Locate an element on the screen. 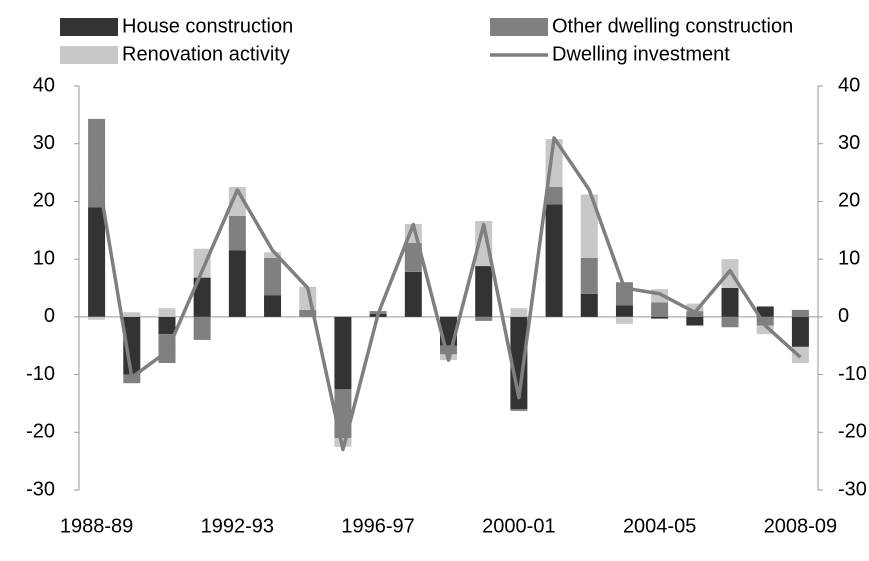  x-tick-label: 1988-89 is located at coordinates (96, 526).